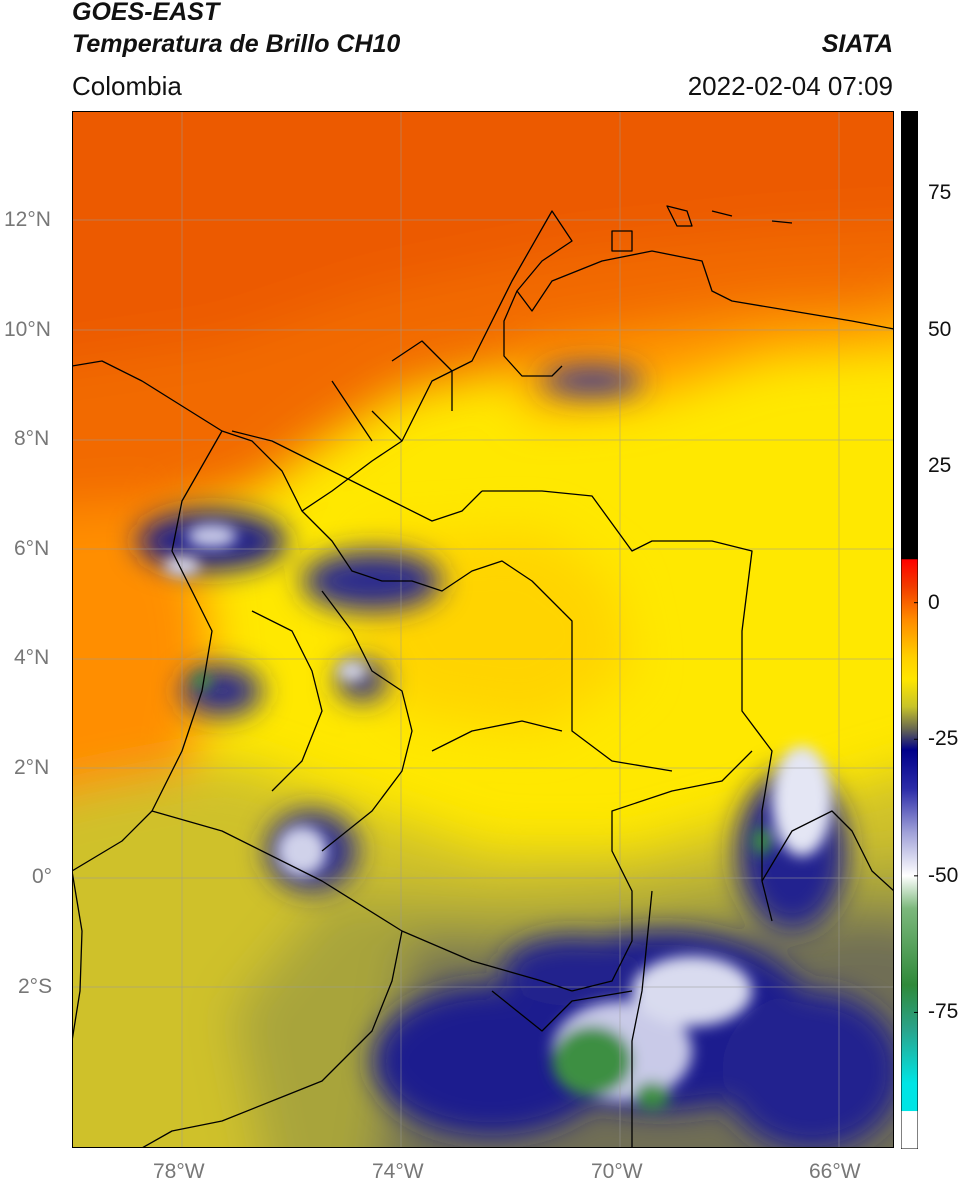 The width and height of the screenshot is (966, 1190). I want to click on colorbar-label: 50, so click(940, 329).